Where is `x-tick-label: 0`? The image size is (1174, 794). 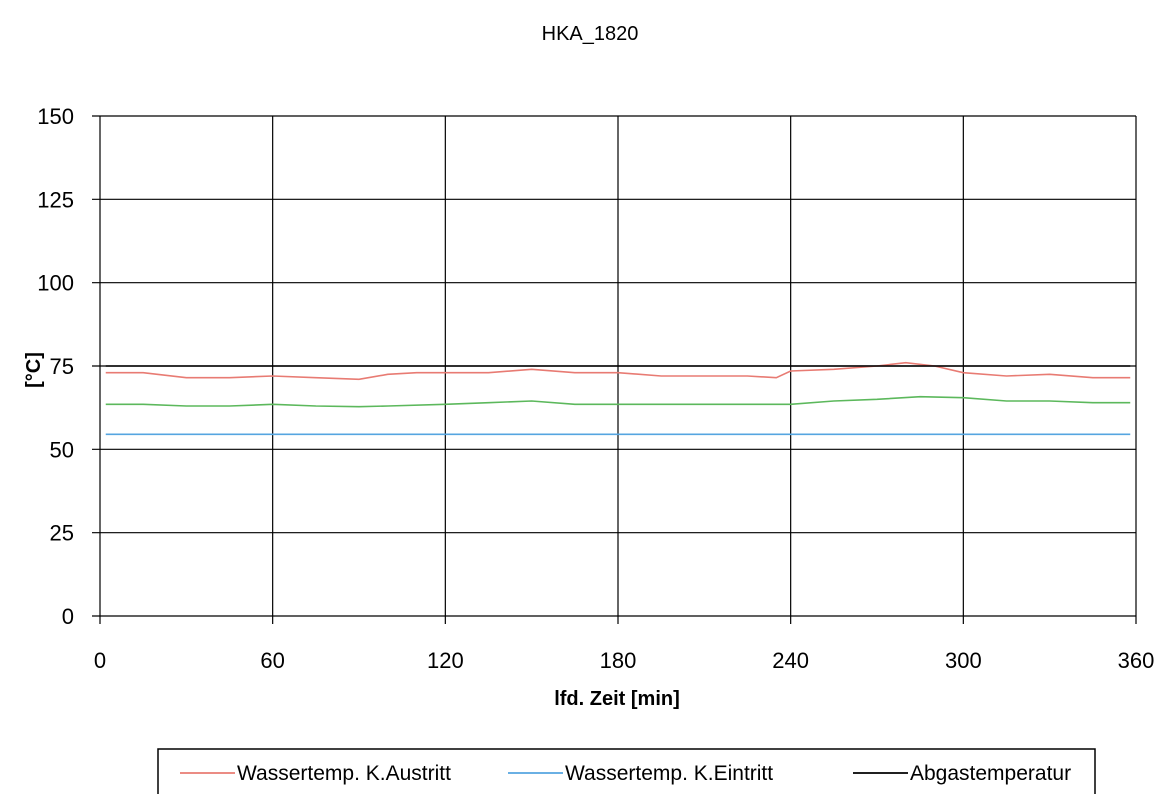
x-tick-label: 0 is located at coordinates (100, 660).